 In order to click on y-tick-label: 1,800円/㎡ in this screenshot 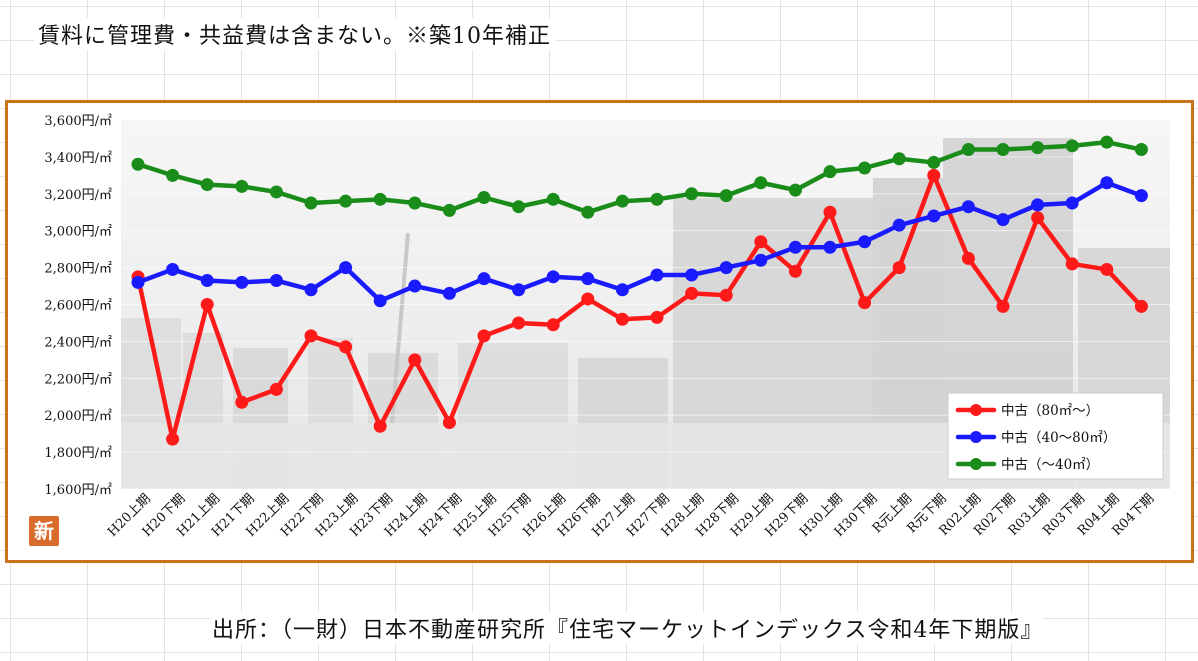, I will do `click(78, 453)`.